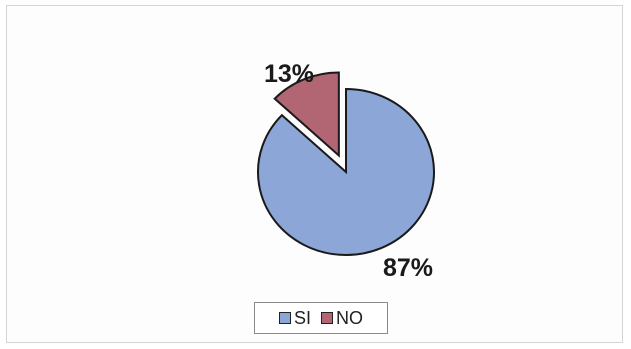 This screenshot has height=349, width=631. What do you see at coordinates (284, 318) in the screenshot?
I see `legend-swatch-si` at bounding box center [284, 318].